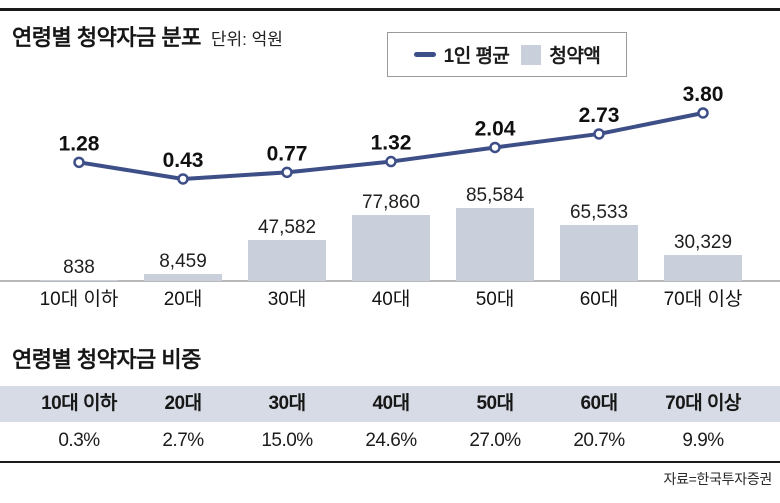 The width and height of the screenshot is (780, 503). What do you see at coordinates (575, 56) in the screenshot?
I see `legend-bar-label: 청약액` at bounding box center [575, 56].